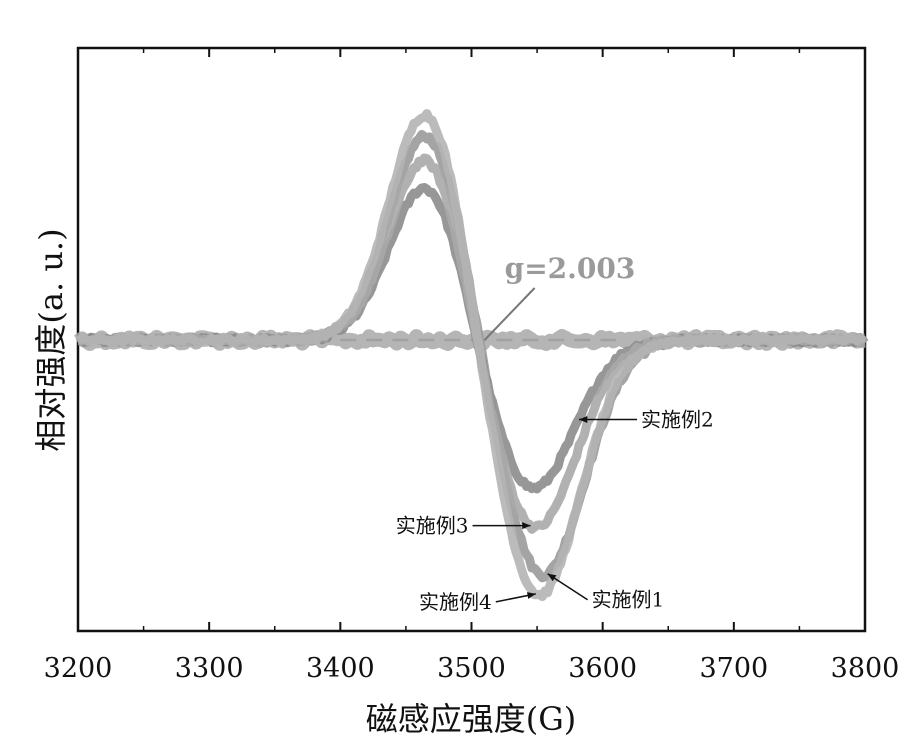 The width and height of the screenshot is (924, 750). What do you see at coordinates (628, 600) in the screenshot?
I see `series-annotation-label: 实施例1` at bounding box center [628, 600].